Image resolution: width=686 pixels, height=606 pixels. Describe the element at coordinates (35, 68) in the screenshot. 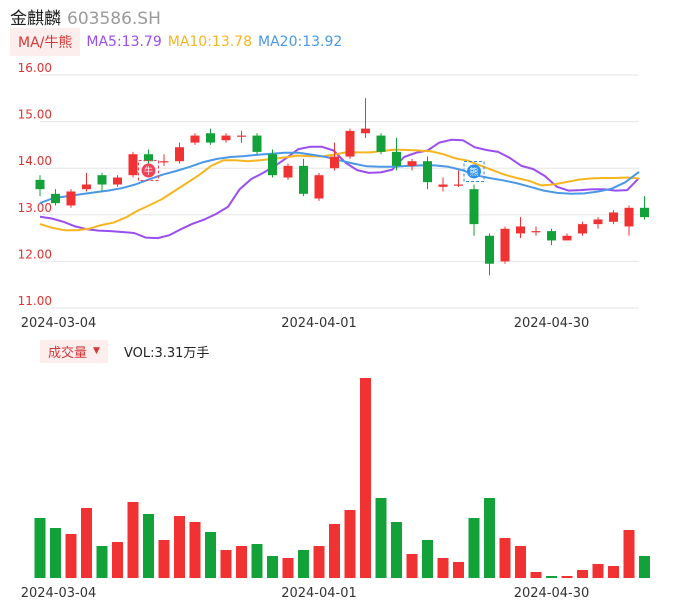

I see `price-tick-label: 16.00` at that location.